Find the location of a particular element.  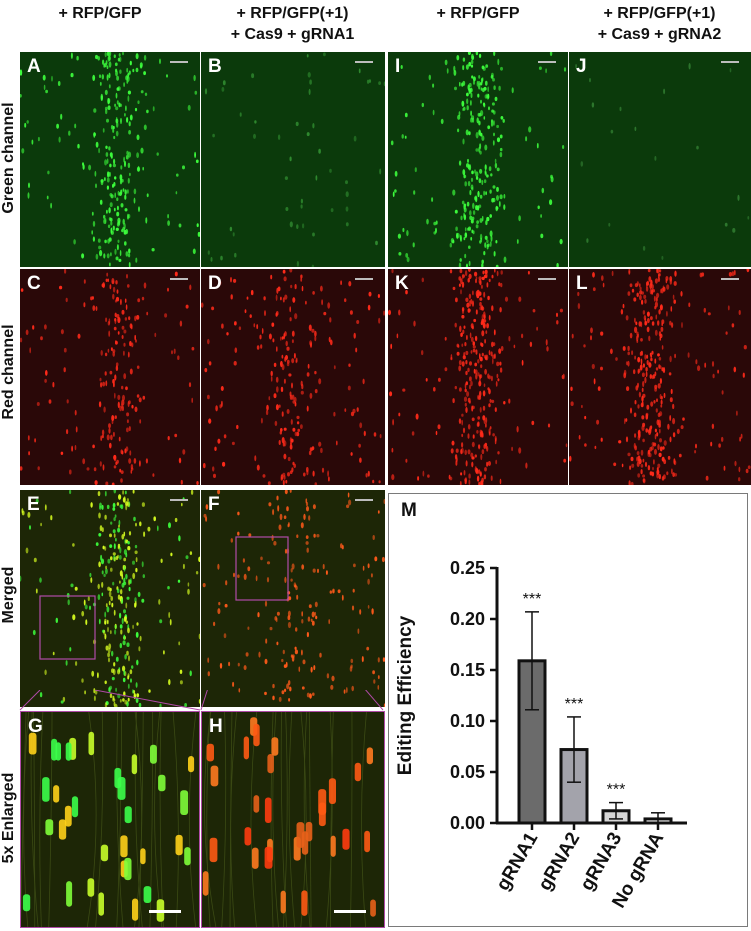

panel-k-red-rfp-gfp: K is located at coordinates (478, 377).